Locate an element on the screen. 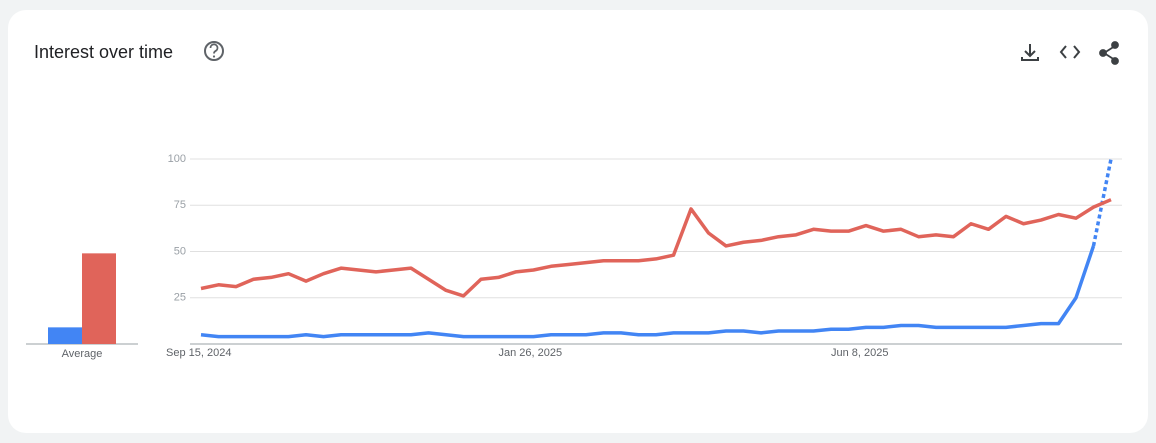 This screenshot has height=443, width=1156. embed-icon is located at coordinates (1070, 52).